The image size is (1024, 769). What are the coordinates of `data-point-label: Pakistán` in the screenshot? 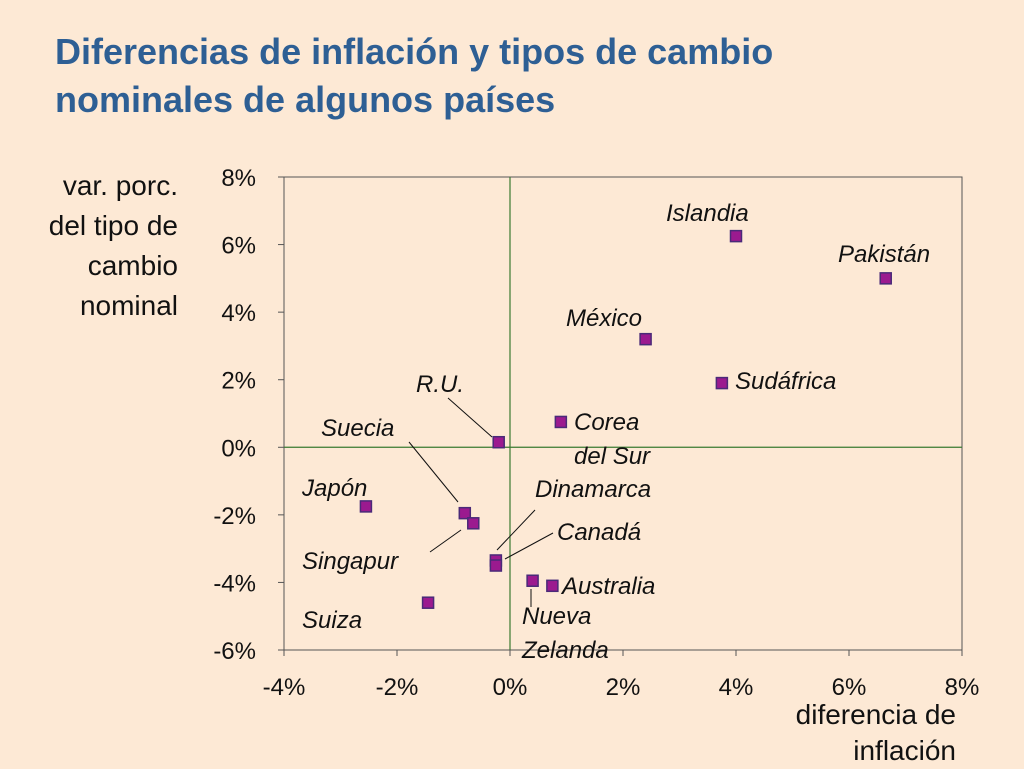 It's located at (884, 254).